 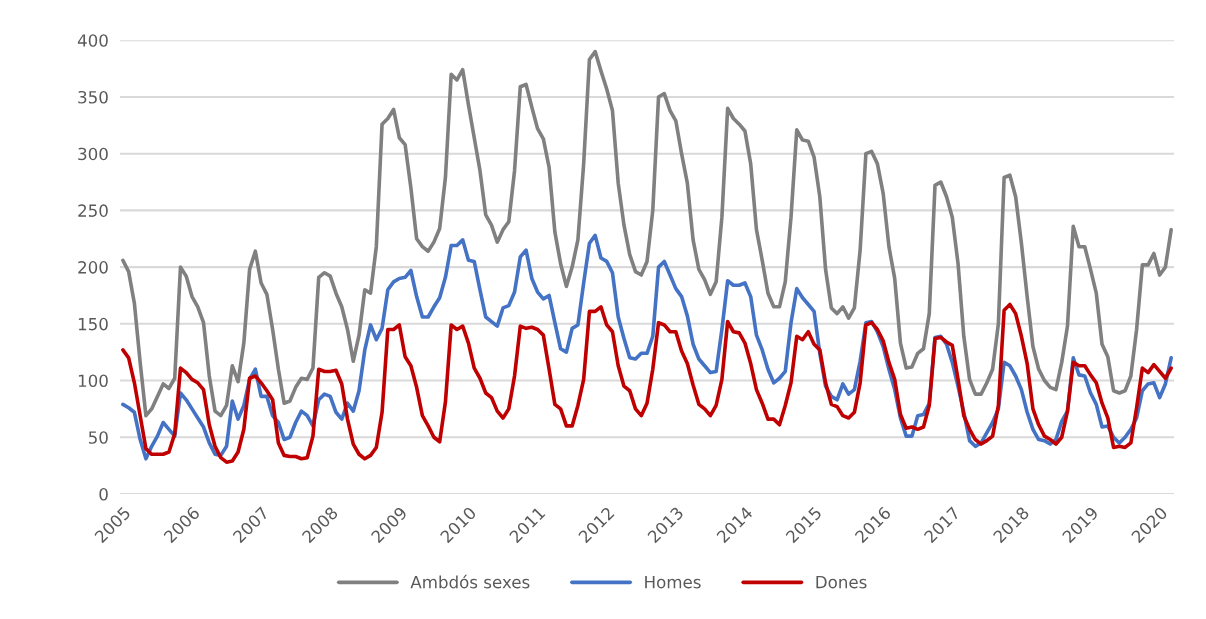 What do you see at coordinates (103, 494) in the screenshot?
I see `y-tick-label: 0` at bounding box center [103, 494].